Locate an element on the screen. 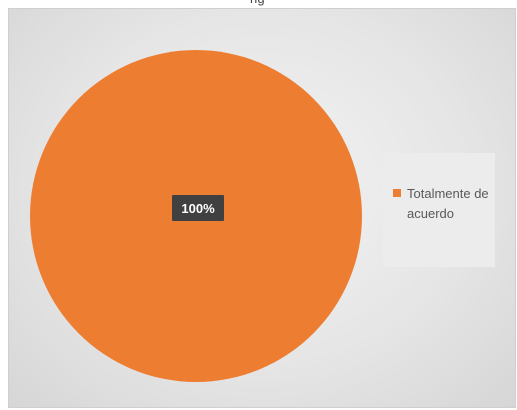 This screenshot has width=517, height=410. pie-data-label: 100% is located at coordinates (198, 208).